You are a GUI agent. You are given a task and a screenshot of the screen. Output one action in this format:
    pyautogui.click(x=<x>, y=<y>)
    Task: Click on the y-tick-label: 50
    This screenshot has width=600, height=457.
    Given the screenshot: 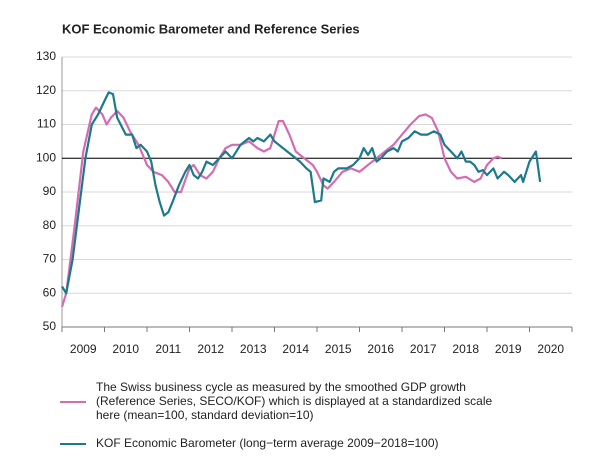 What is the action you would take?
    pyautogui.click(x=50, y=326)
    